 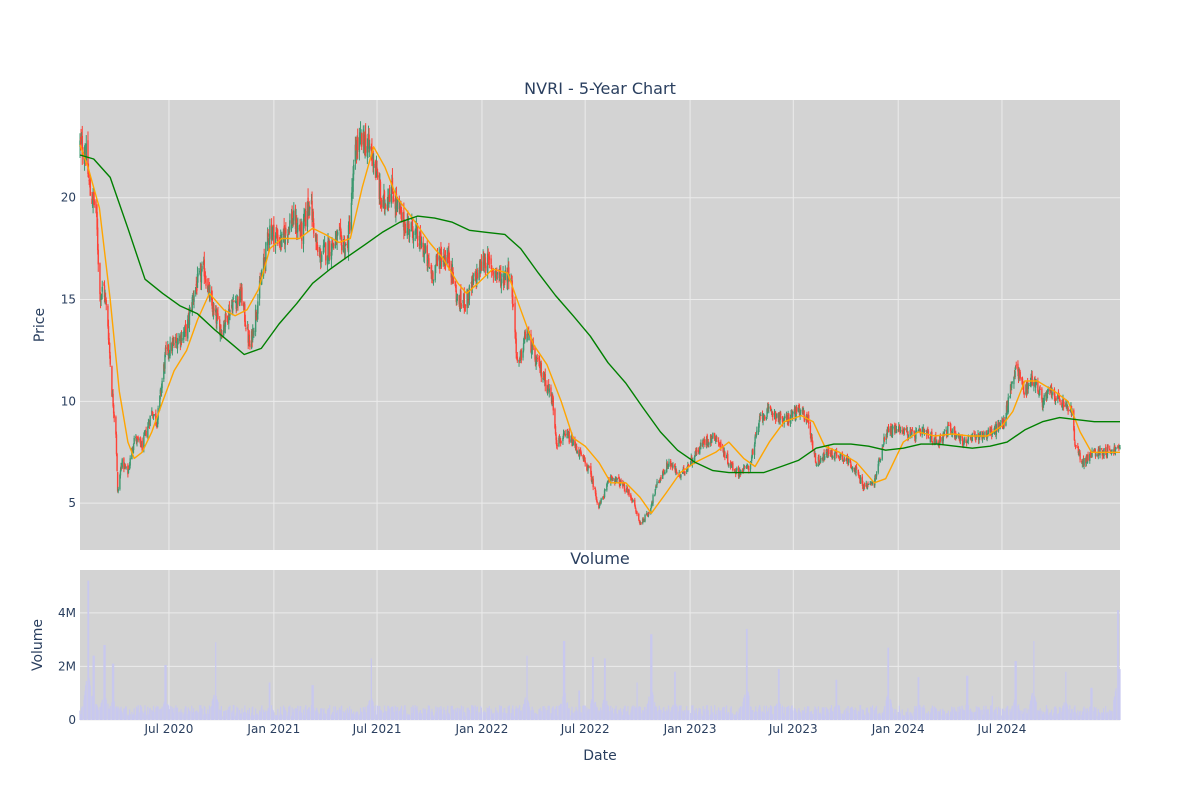 What do you see at coordinates (67, 666) in the screenshot?
I see `volume-y-tick-label: 2M` at bounding box center [67, 666].